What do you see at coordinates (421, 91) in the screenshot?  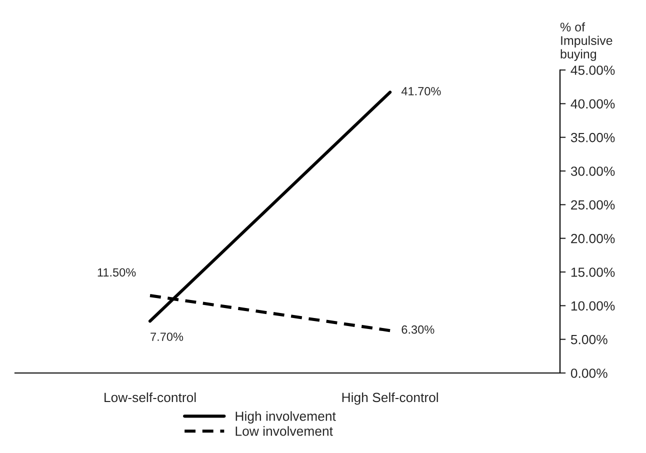 I see `data-label: 41.70%` at bounding box center [421, 91].